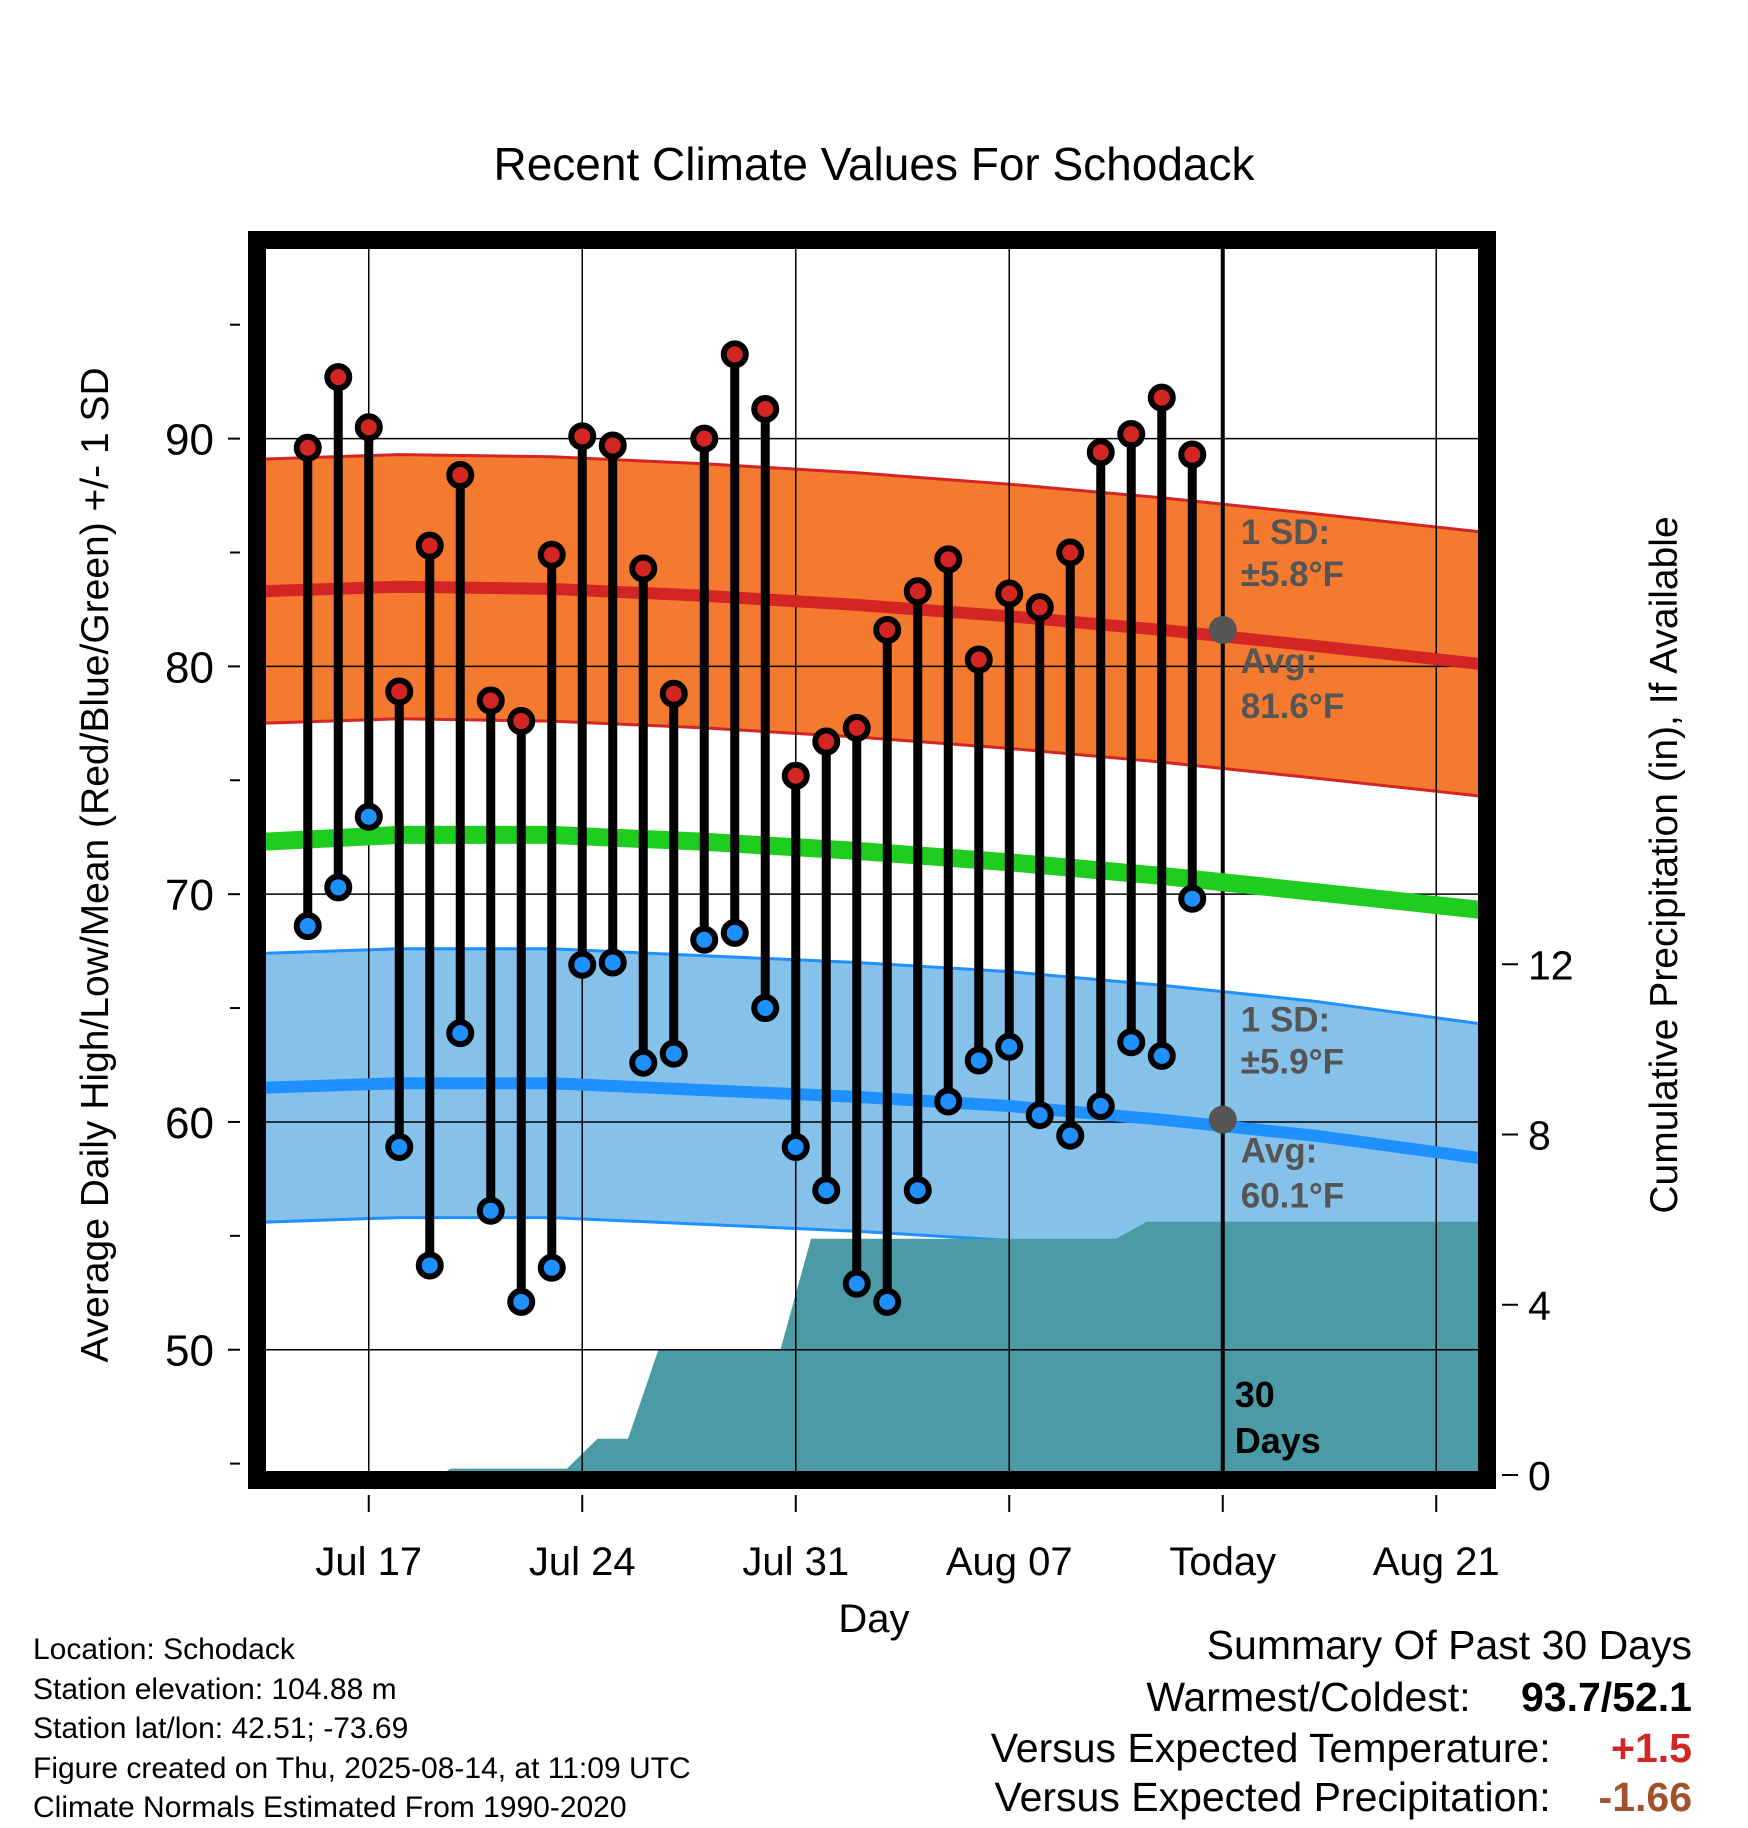 Image resolution: width=1748 pixels, height=1828 pixels. Describe the element at coordinates (1255, 1394) in the screenshot. I see `days-label-number: 30` at that location.